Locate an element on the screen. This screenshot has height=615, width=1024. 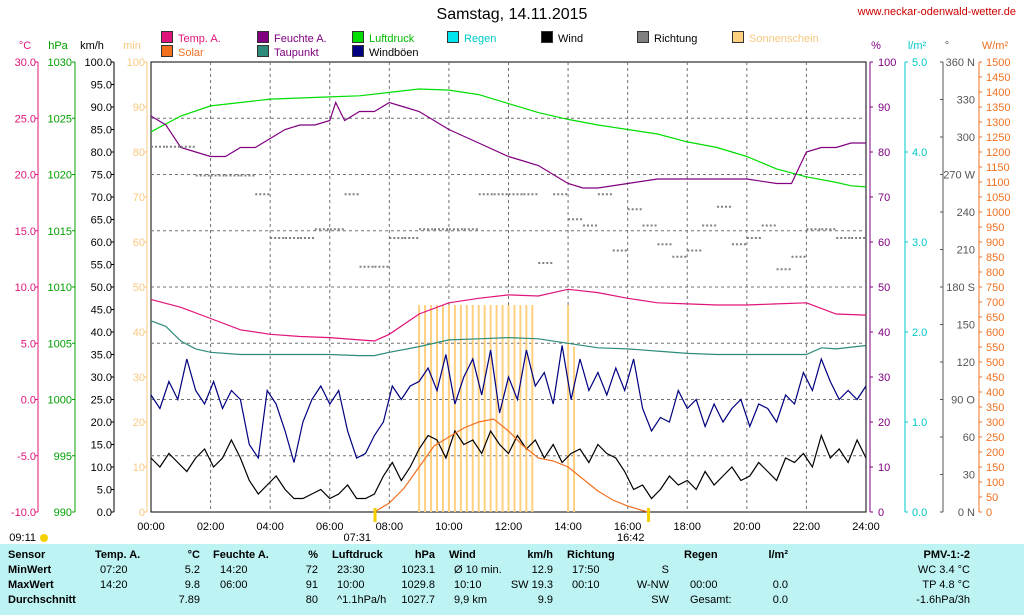
axis-tick-sun_min: 50 is located at coordinates (139, 288).